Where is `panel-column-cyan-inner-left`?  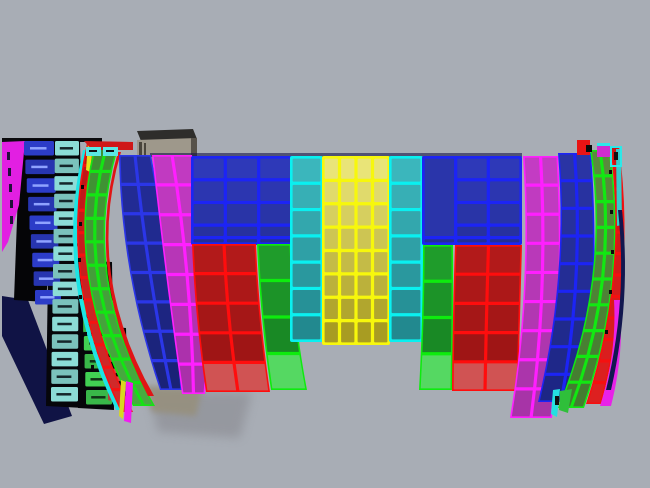
panel-column-cyan-inner-left is located at coordinates (306, 249).